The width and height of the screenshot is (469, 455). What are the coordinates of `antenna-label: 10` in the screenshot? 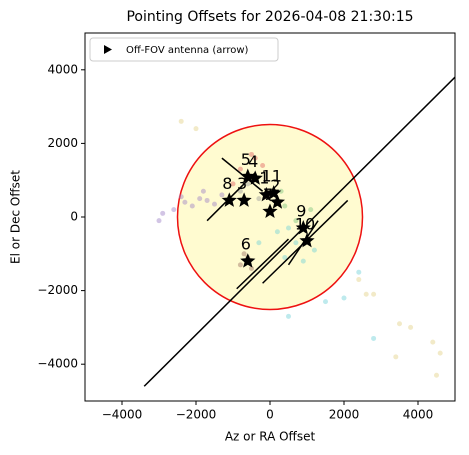 It's located at (305, 223).